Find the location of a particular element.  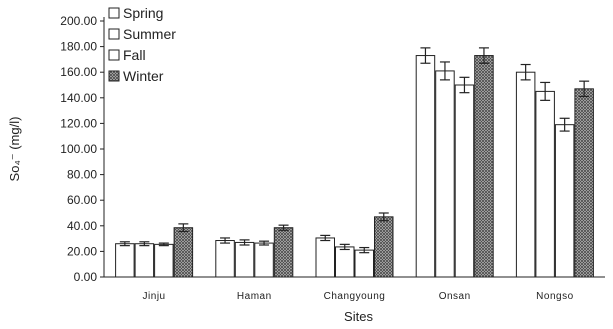

bar-winter-haman is located at coordinates (283, 252).